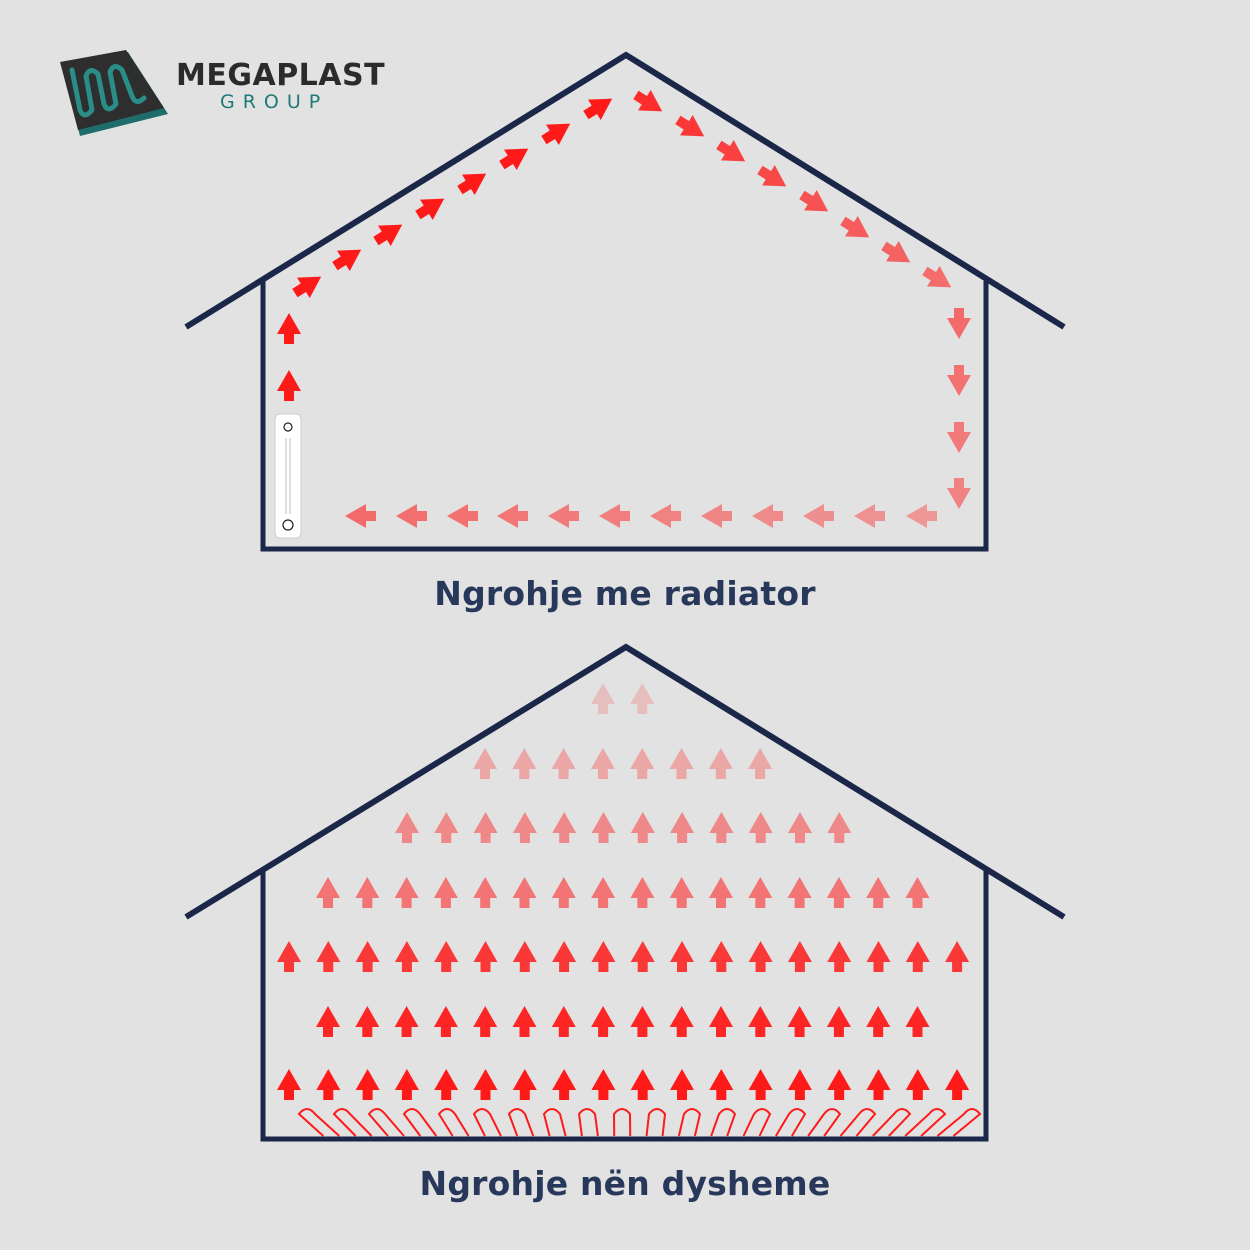  What do you see at coordinates (624, 416) in the screenshot?
I see `walls-top` at bounding box center [624, 416].